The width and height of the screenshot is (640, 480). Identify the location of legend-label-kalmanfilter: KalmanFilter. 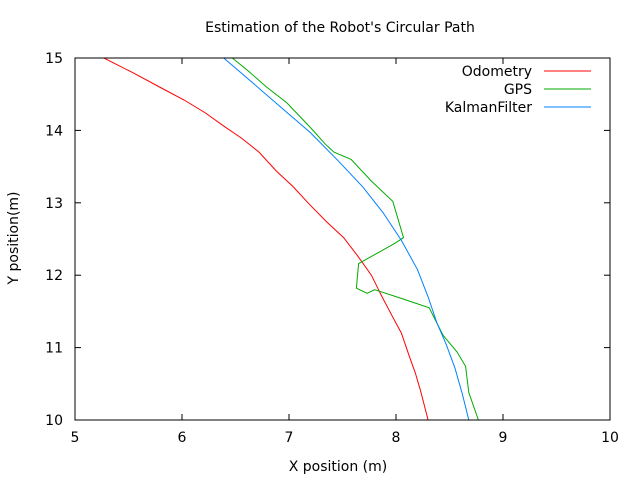
(488, 108).